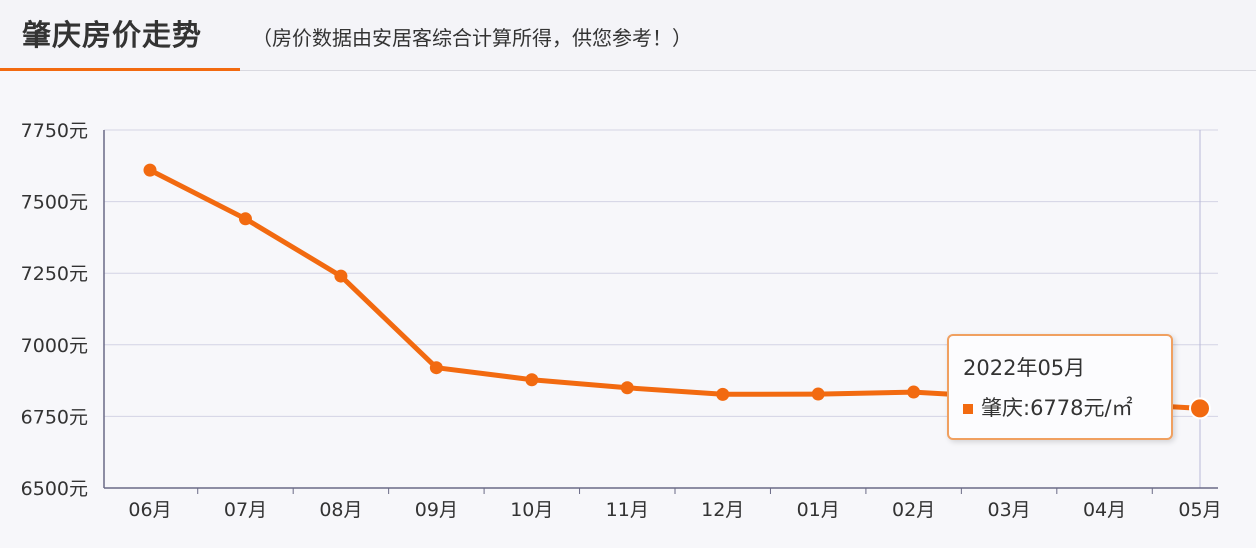 This screenshot has width=1256, height=548. I want to click on tooltip-row: 肇庆:6778元/㎡, so click(1048, 407).